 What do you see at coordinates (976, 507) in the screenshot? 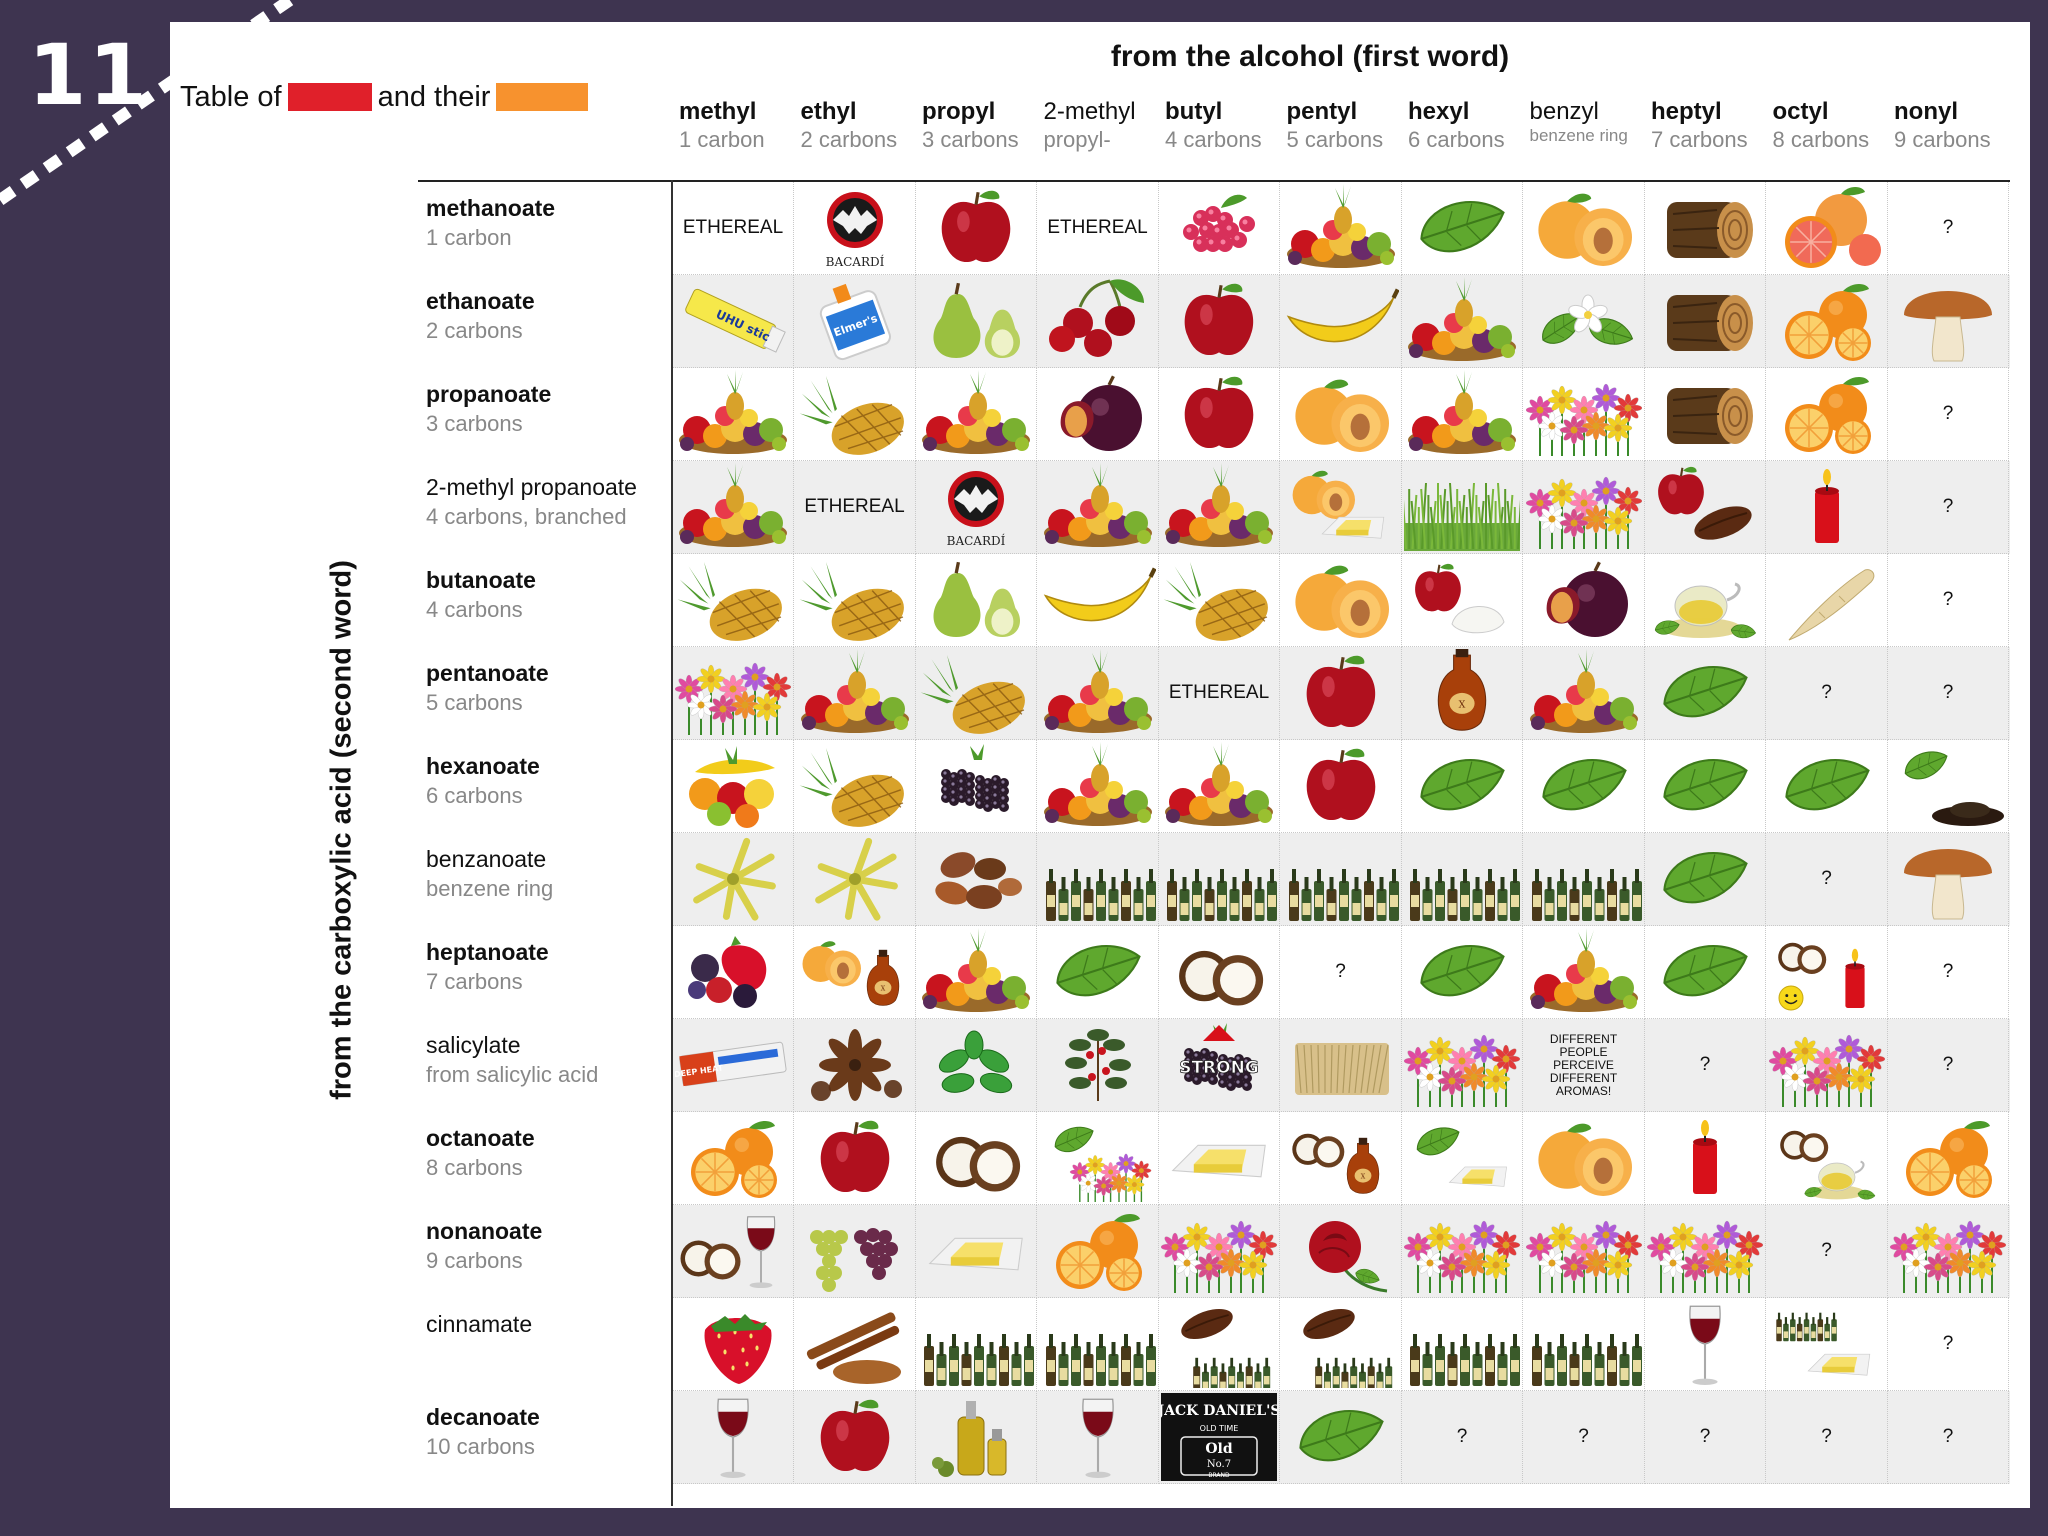
I see `cell-bacardi-icon: BACARDÍ` at bounding box center [976, 507].